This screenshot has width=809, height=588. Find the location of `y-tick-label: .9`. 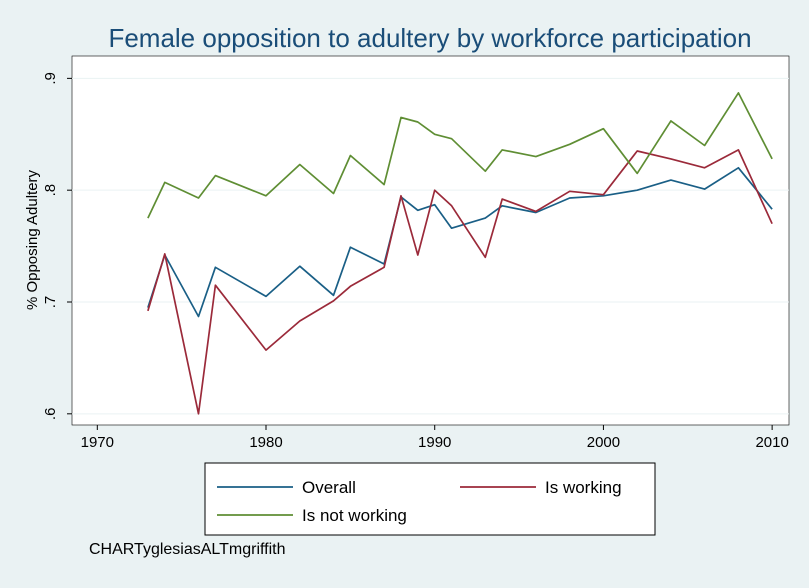

y-tick-label: .9 is located at coordinates (50, 78).